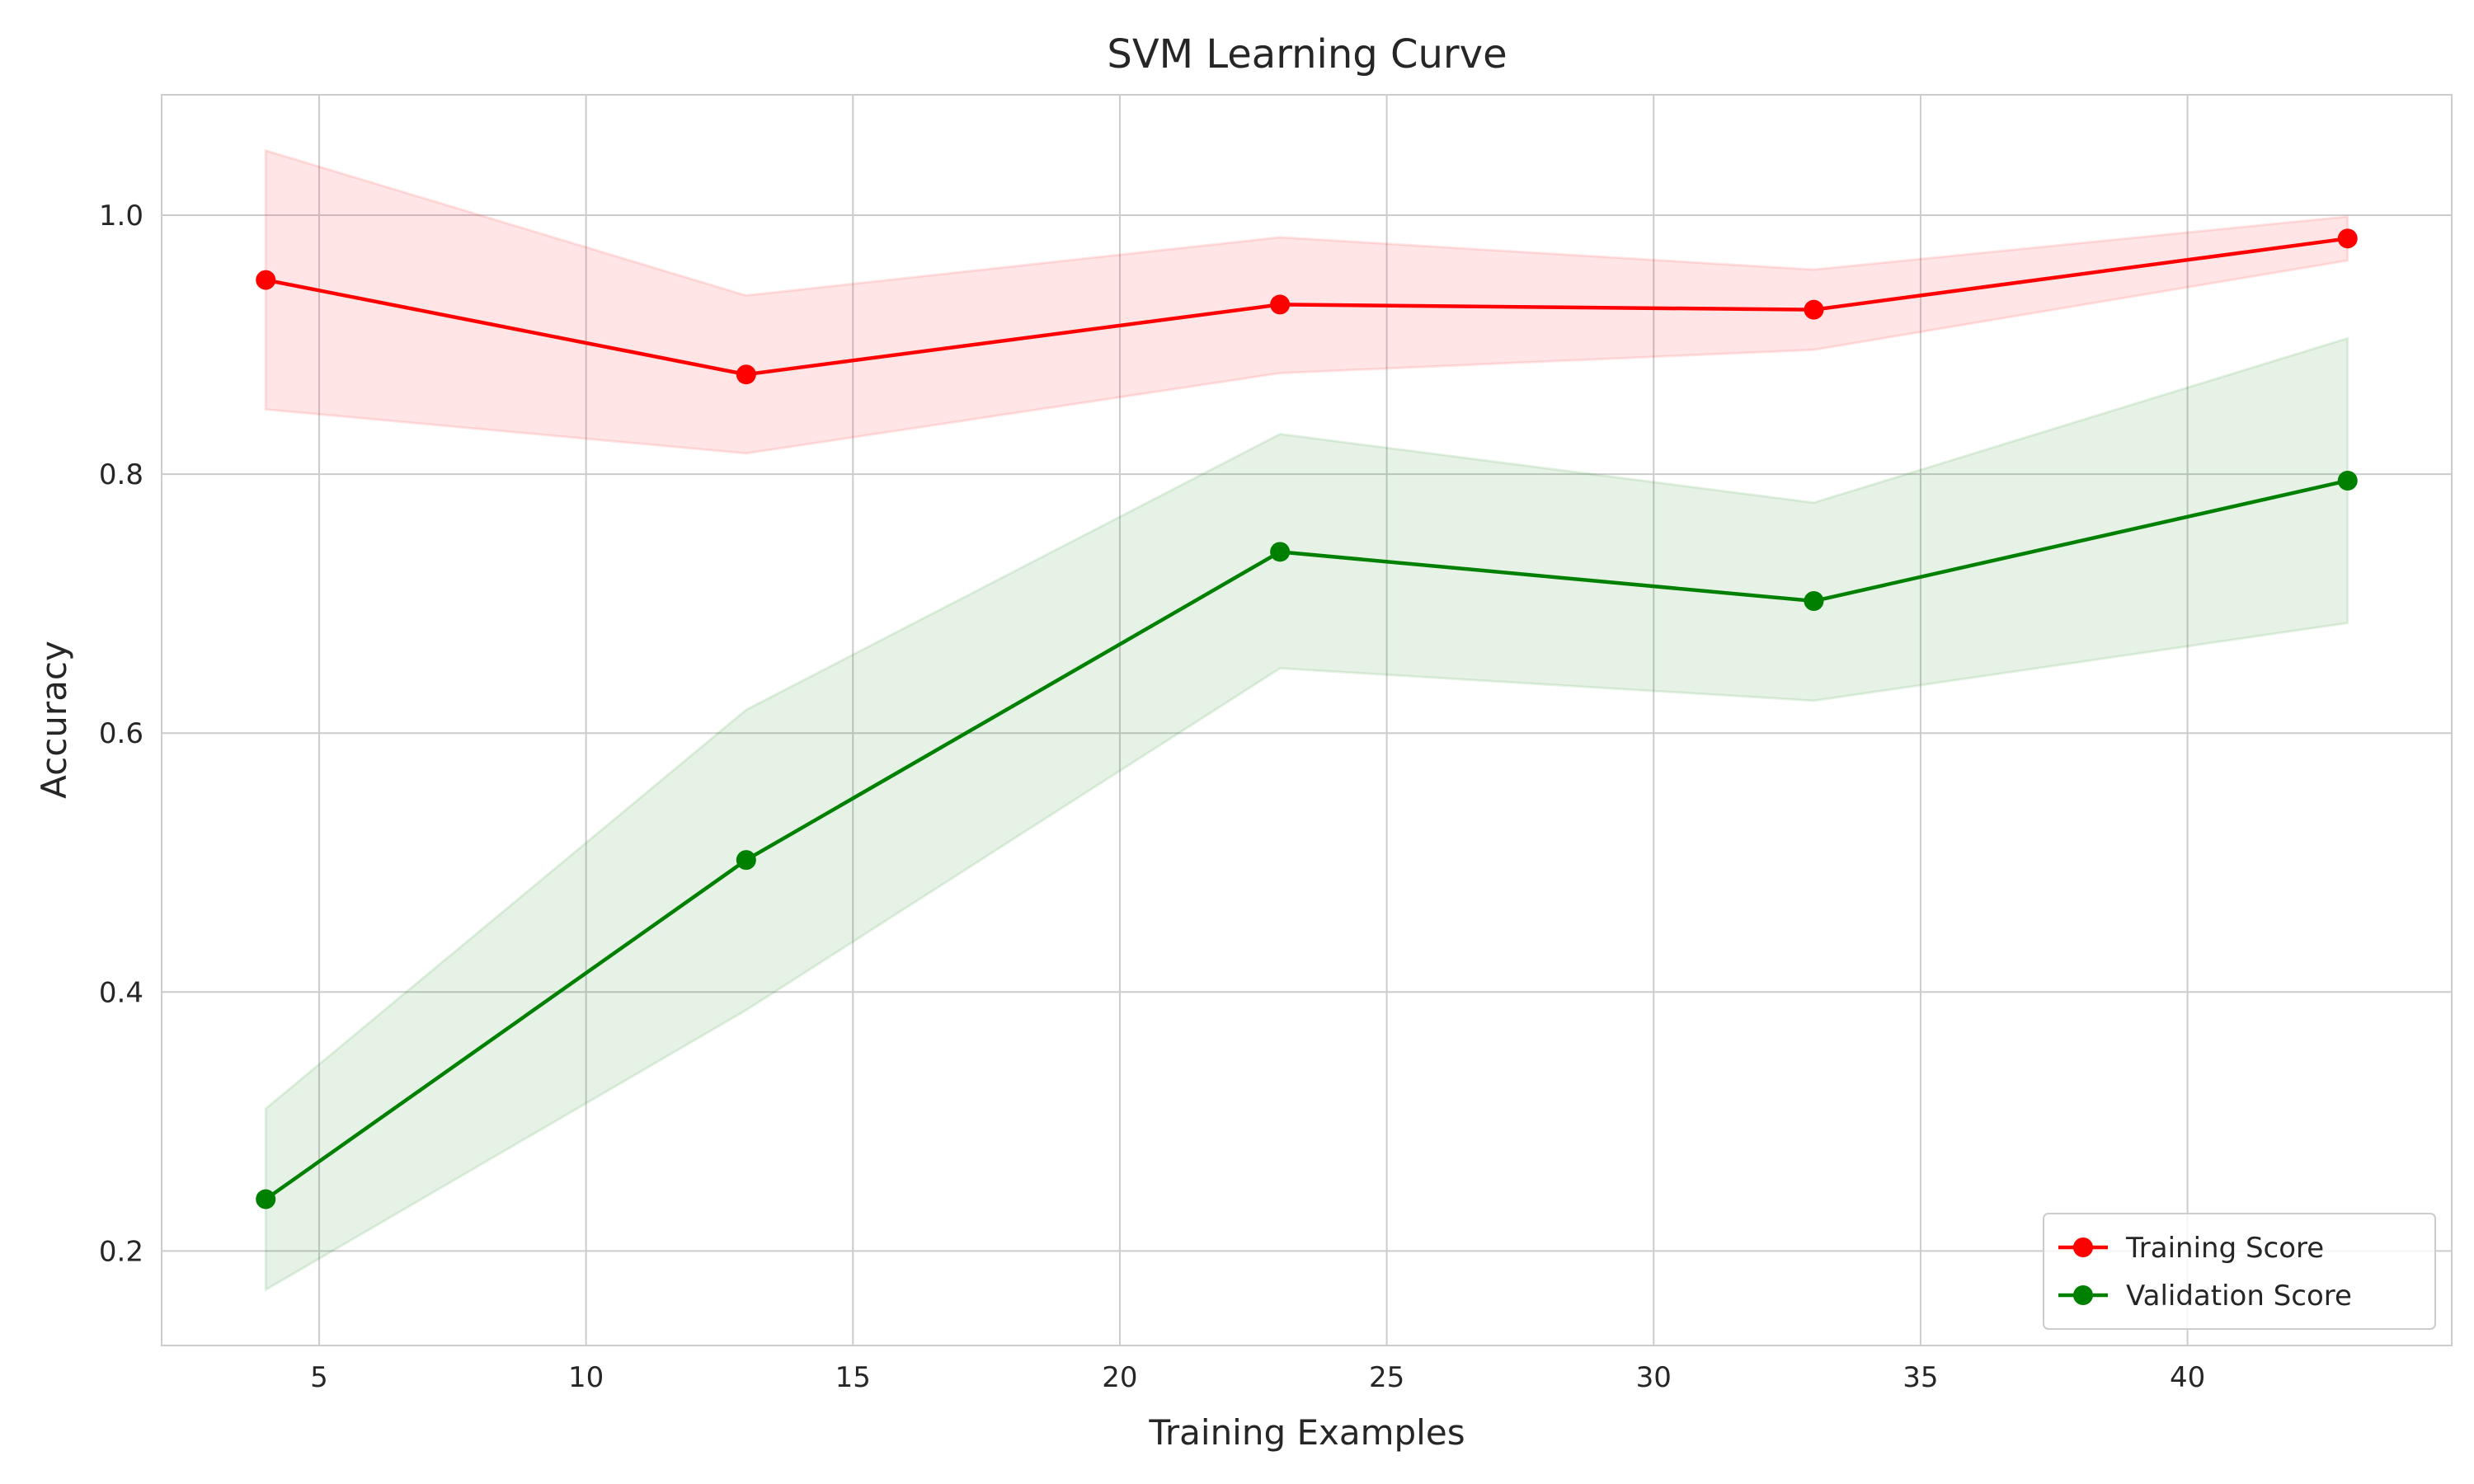  Describe the element at coordinates (2083, 1295) in the screenshot. I see `validation-score-legend-marker` at that location.